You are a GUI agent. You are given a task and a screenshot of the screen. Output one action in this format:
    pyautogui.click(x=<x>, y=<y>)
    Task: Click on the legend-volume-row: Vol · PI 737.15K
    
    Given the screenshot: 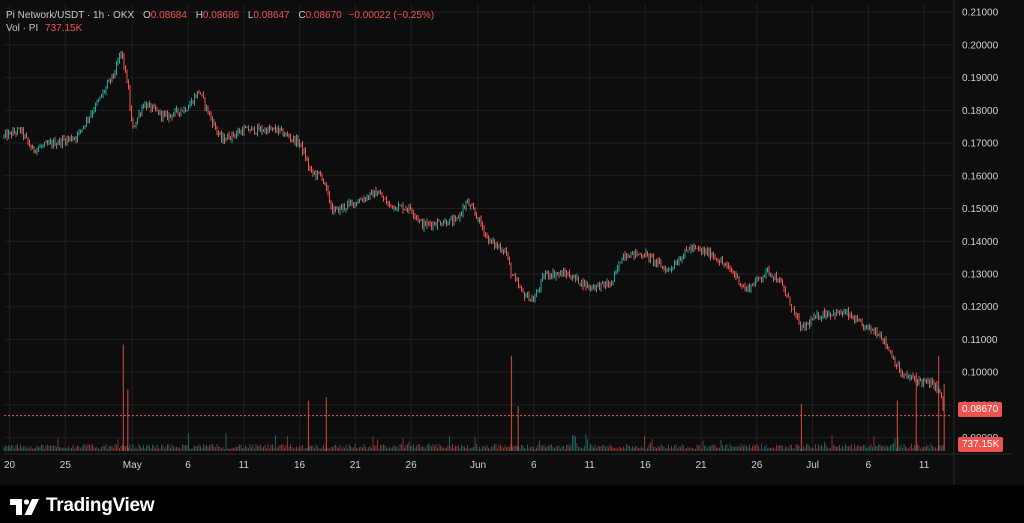 What is the action you would take?
    pyautogui.click(x=220, y=28)
    